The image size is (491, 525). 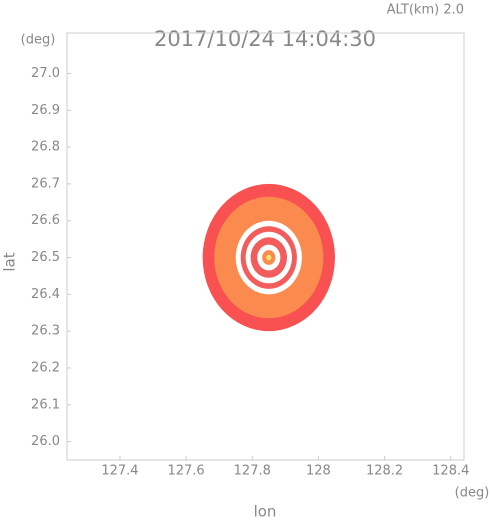 I want to click on y-tick-label: 26.0, so click(x=45, y=441).